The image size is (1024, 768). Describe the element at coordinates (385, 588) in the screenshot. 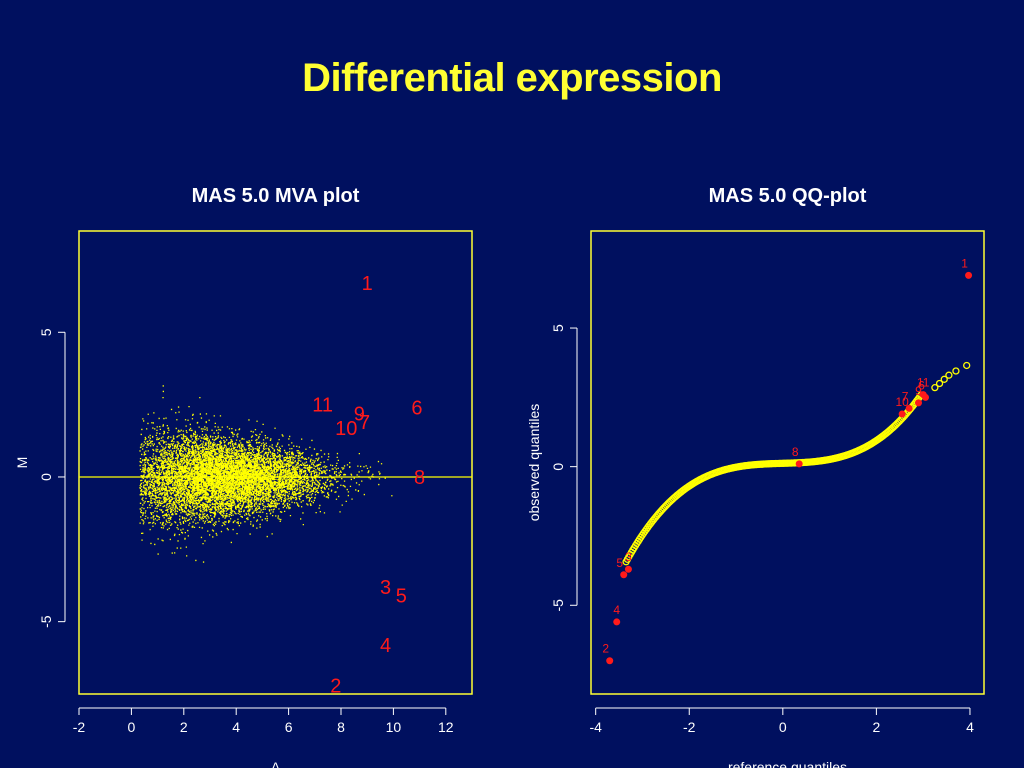

I see `mva-highlight-label: 3` at that location.